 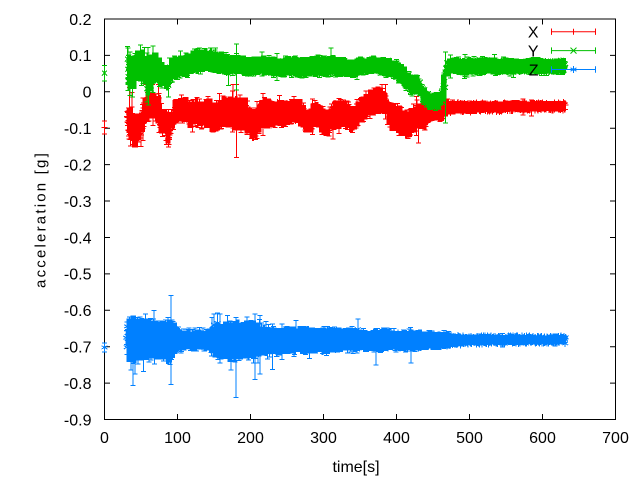 I want to click on svg-text: time[s], so click(x=355, y=467).